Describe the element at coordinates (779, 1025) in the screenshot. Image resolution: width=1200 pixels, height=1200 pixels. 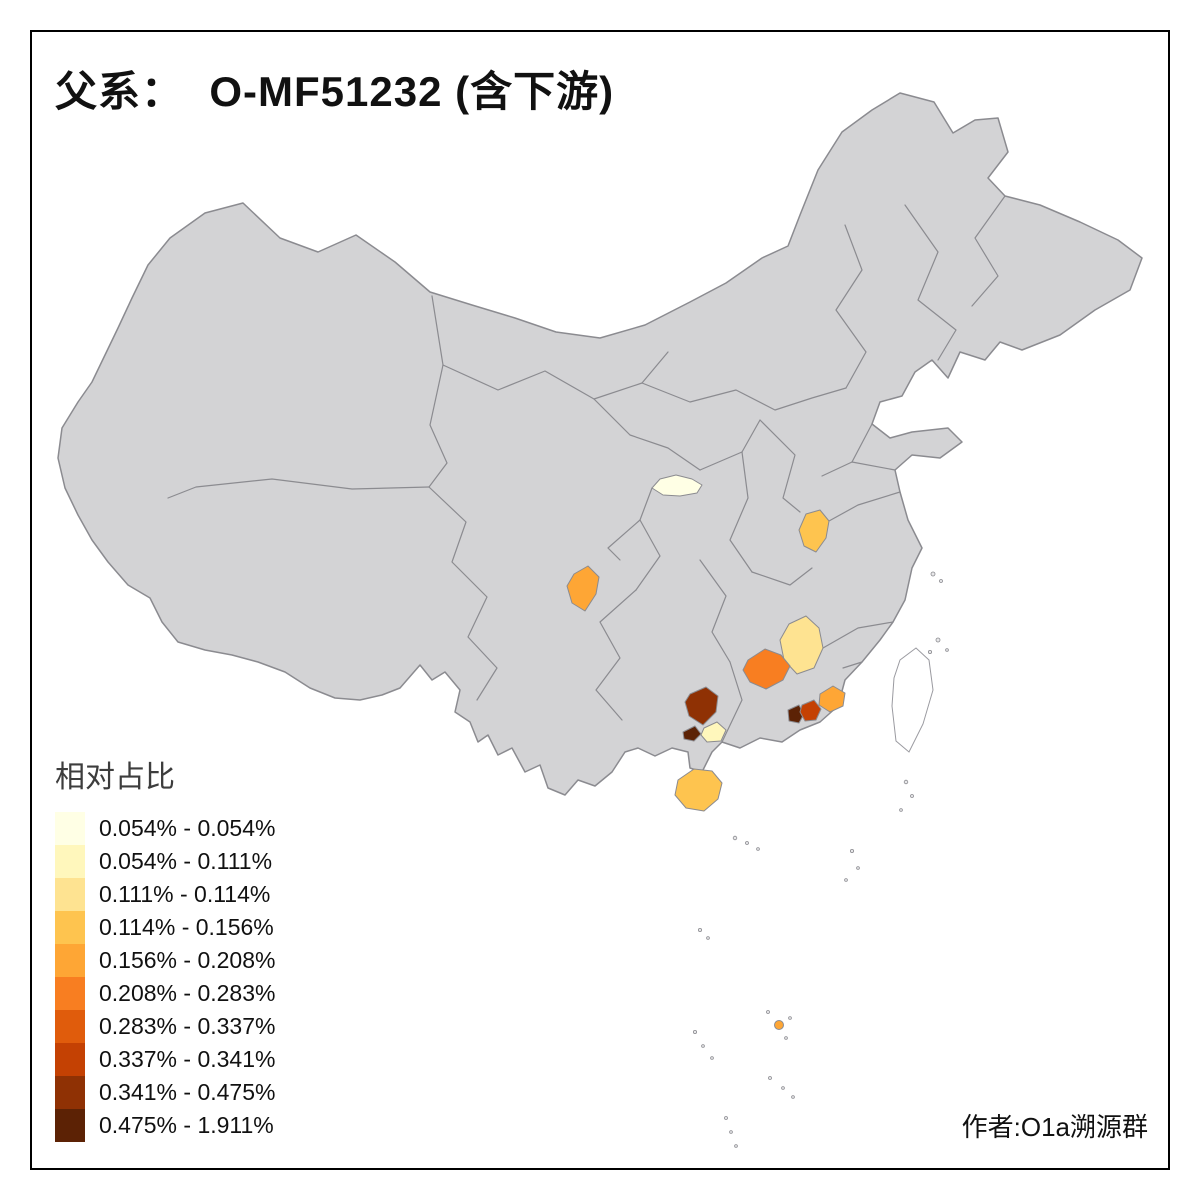
I see `region-island-dot` at that location.